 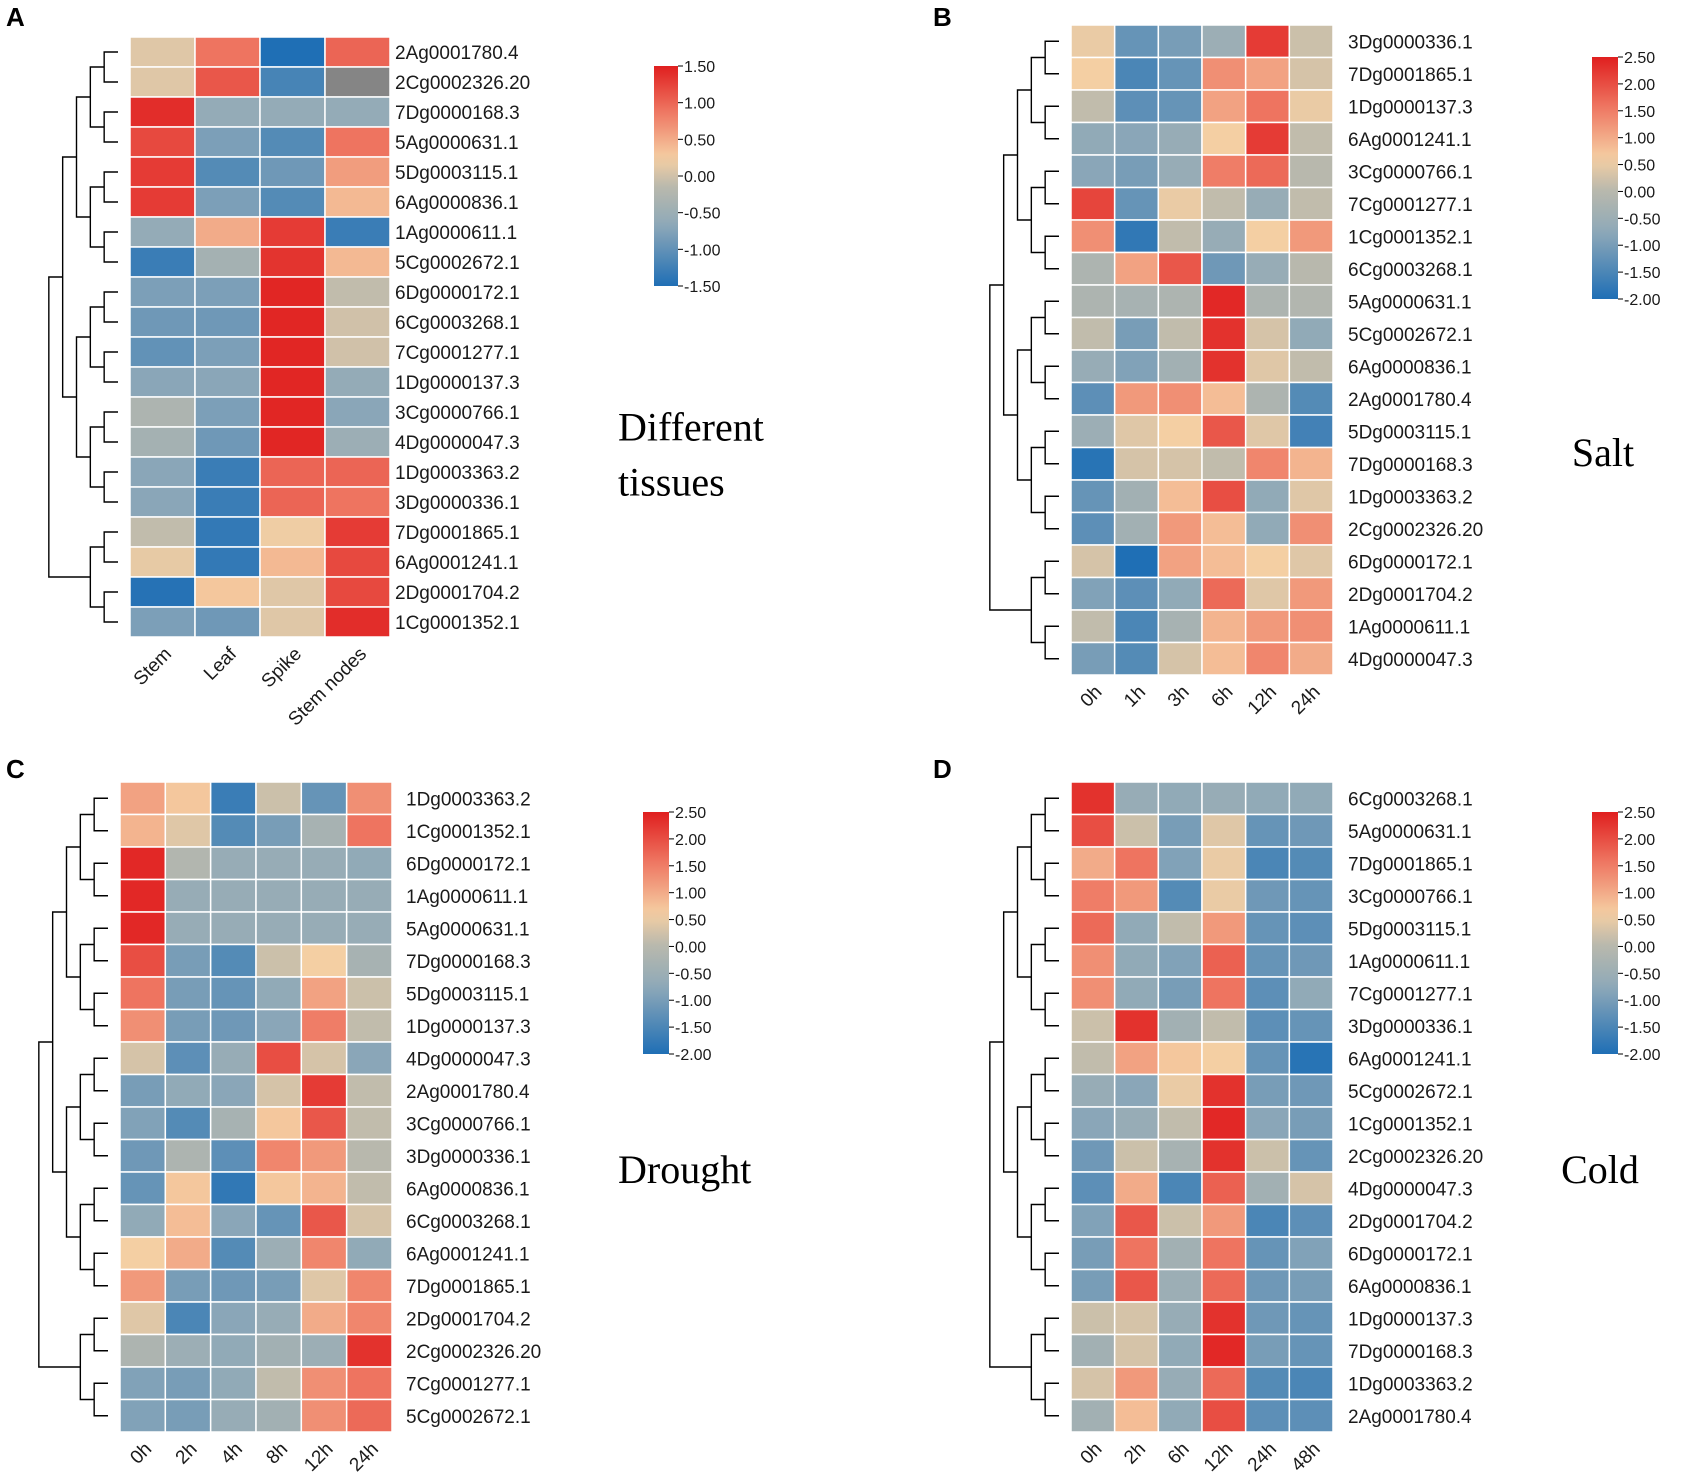 I want to click on row-label: 1Dg0000137.3, so click(x=1410, y=107).